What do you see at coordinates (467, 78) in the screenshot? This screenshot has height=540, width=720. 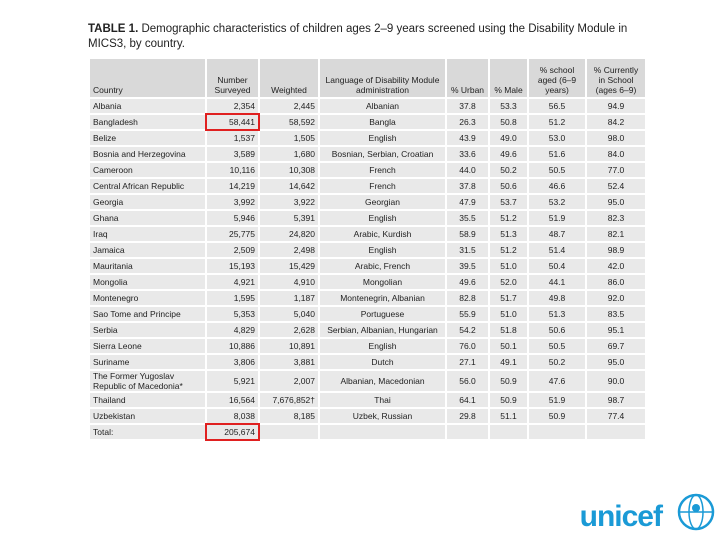 I see `column-header: % Urban` at bounding box center [467, 78].